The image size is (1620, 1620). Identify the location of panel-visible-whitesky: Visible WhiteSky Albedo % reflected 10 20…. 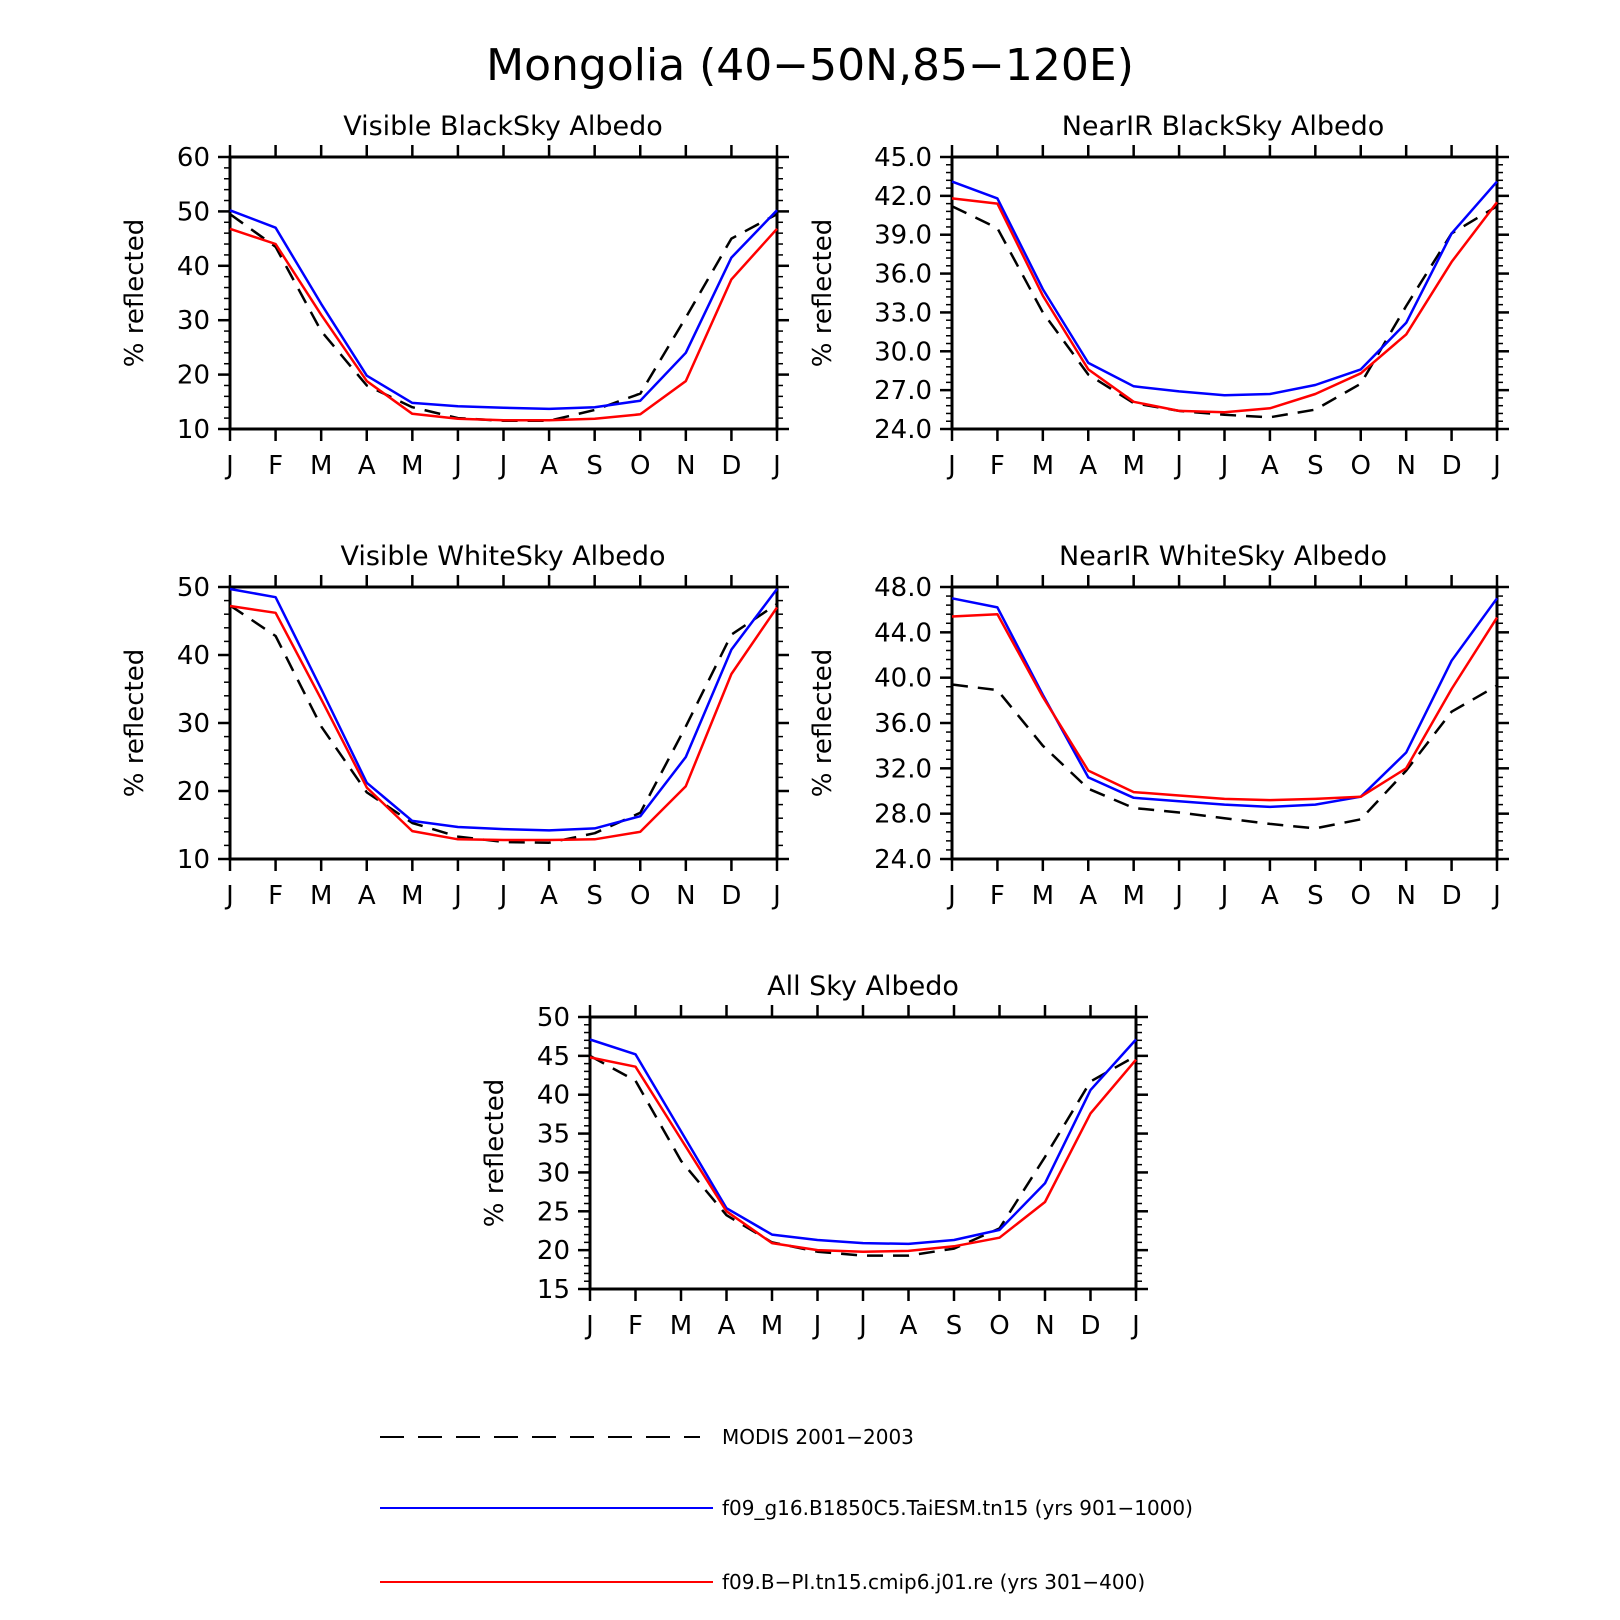
(454, 726).